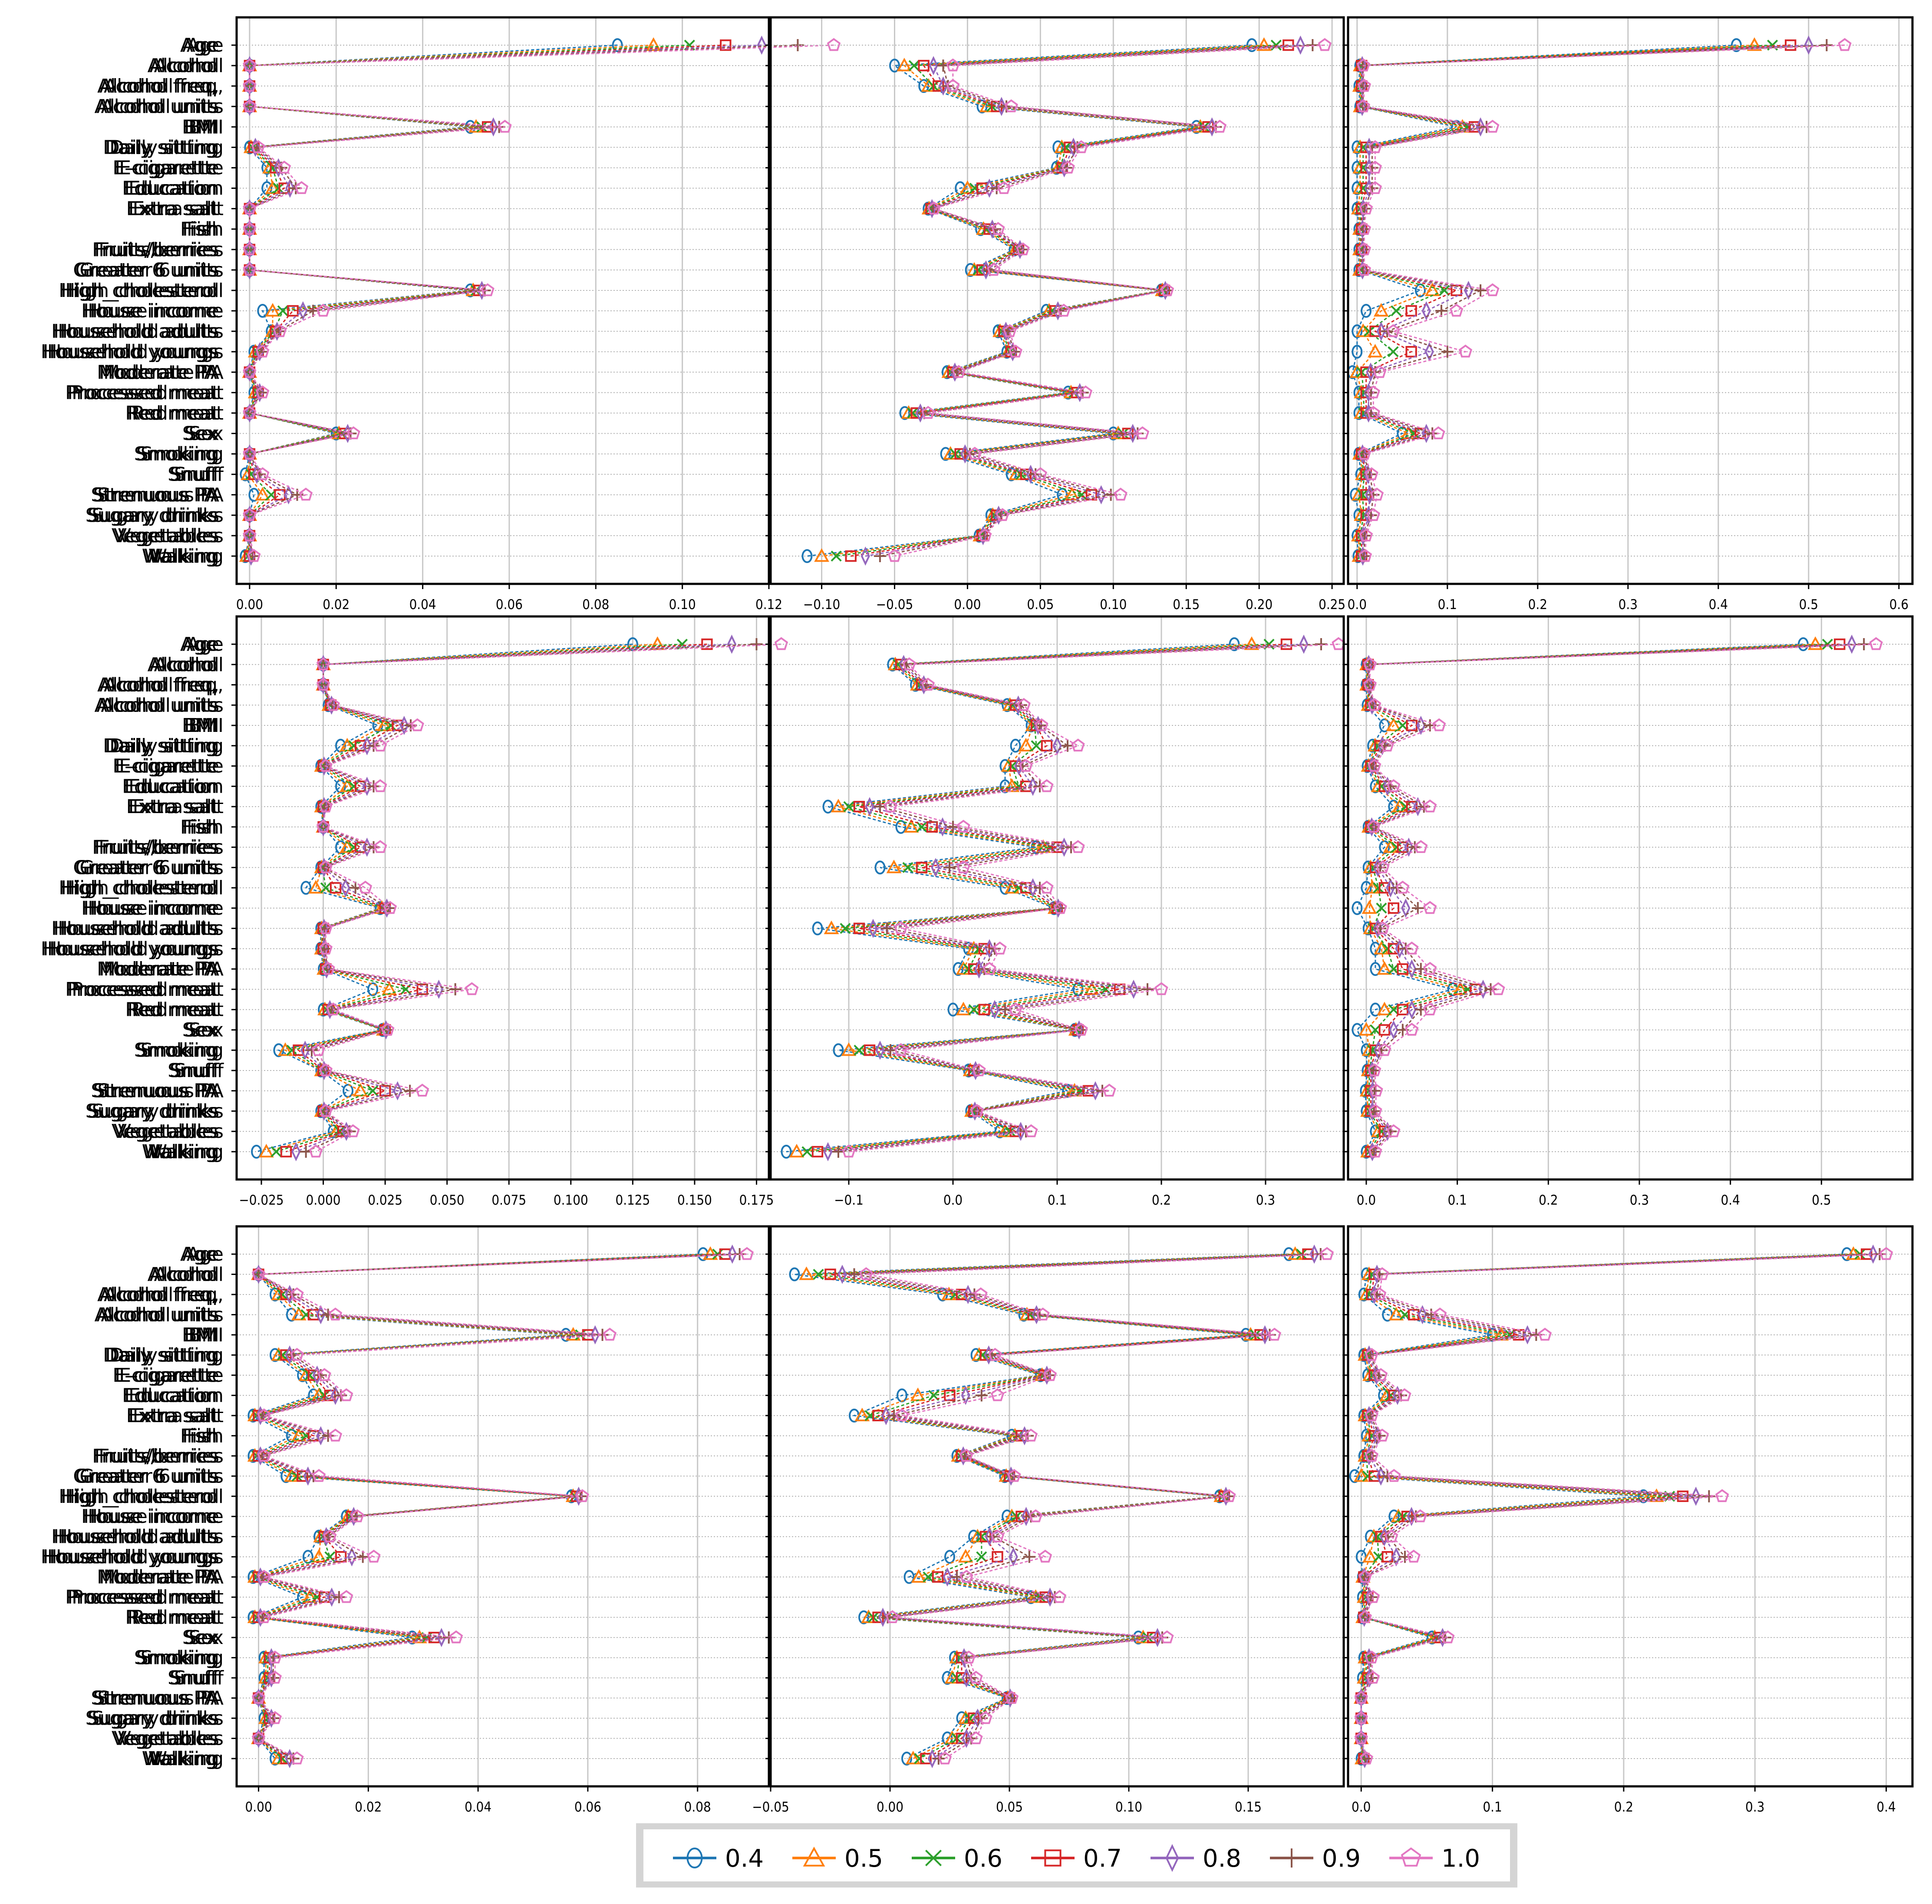 The image size is (1932, 1904). Describe the element at coordinates (541, 300) in the screenshot. I see `series-line-1.0` at that location.